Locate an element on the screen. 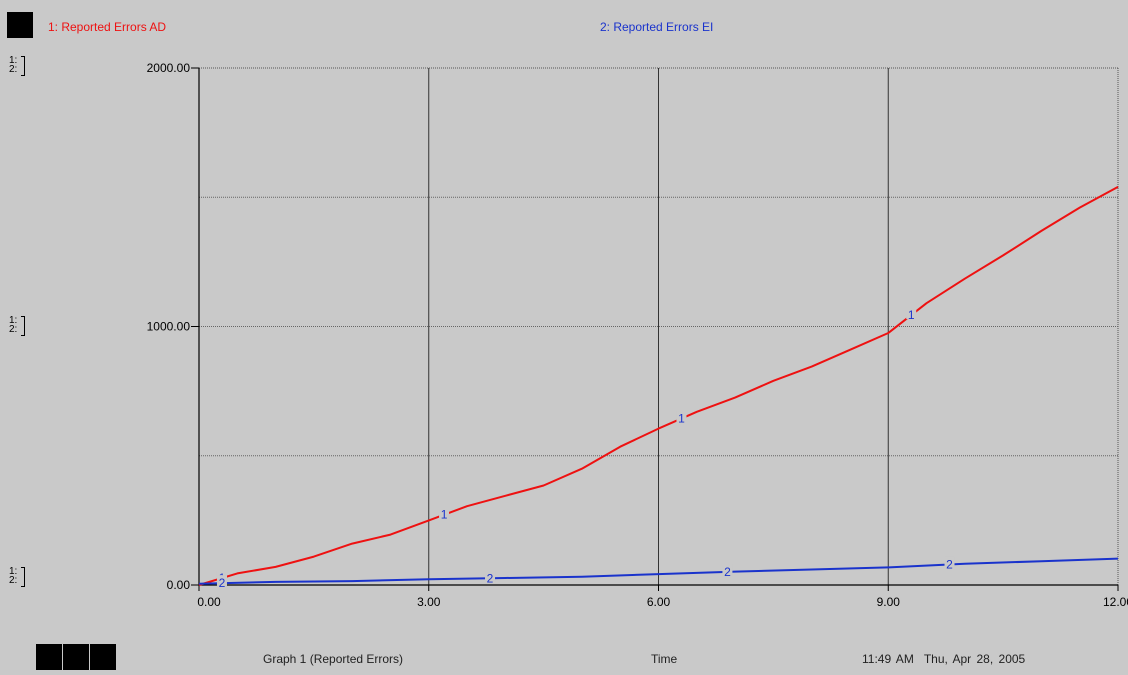  timestamp: 11:49 AM Thu, Apr 28, 2005 is located at coordinates (944, 659).